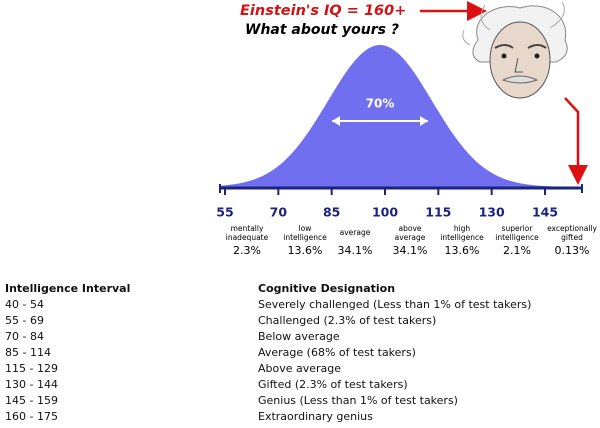  What do you see at coordinates (518, 228) in the screenshot?
I see `band-label: superior` at bounding box center [518, 228].